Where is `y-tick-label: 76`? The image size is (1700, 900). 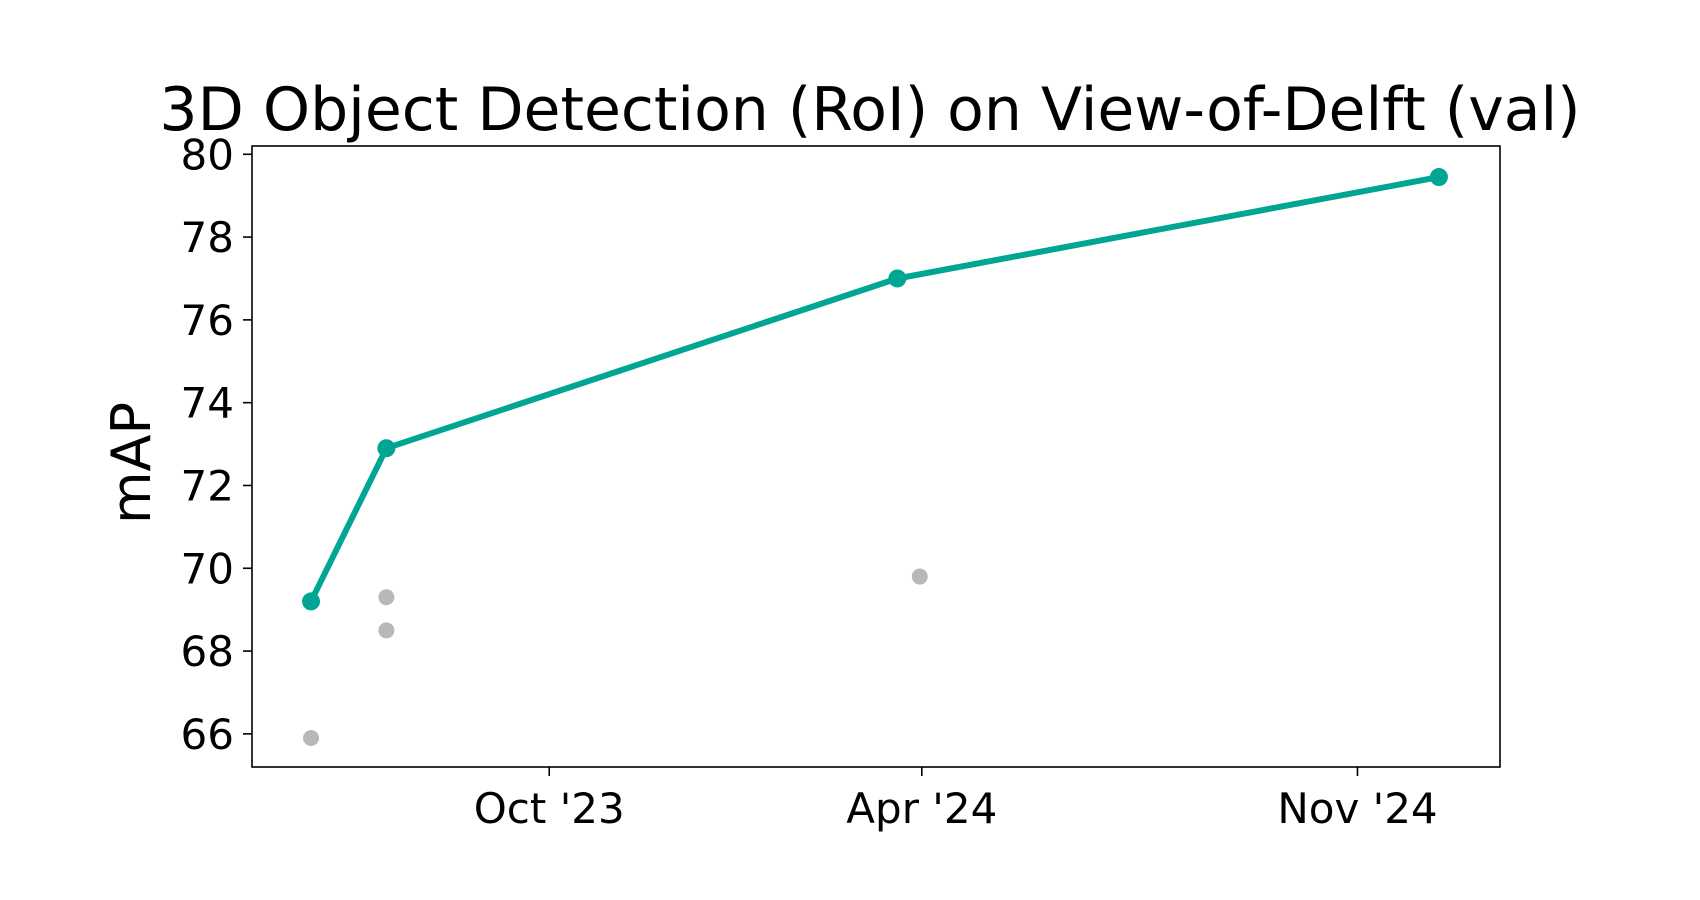 y-tick-label: 76 is located at coordinates (207, 320).